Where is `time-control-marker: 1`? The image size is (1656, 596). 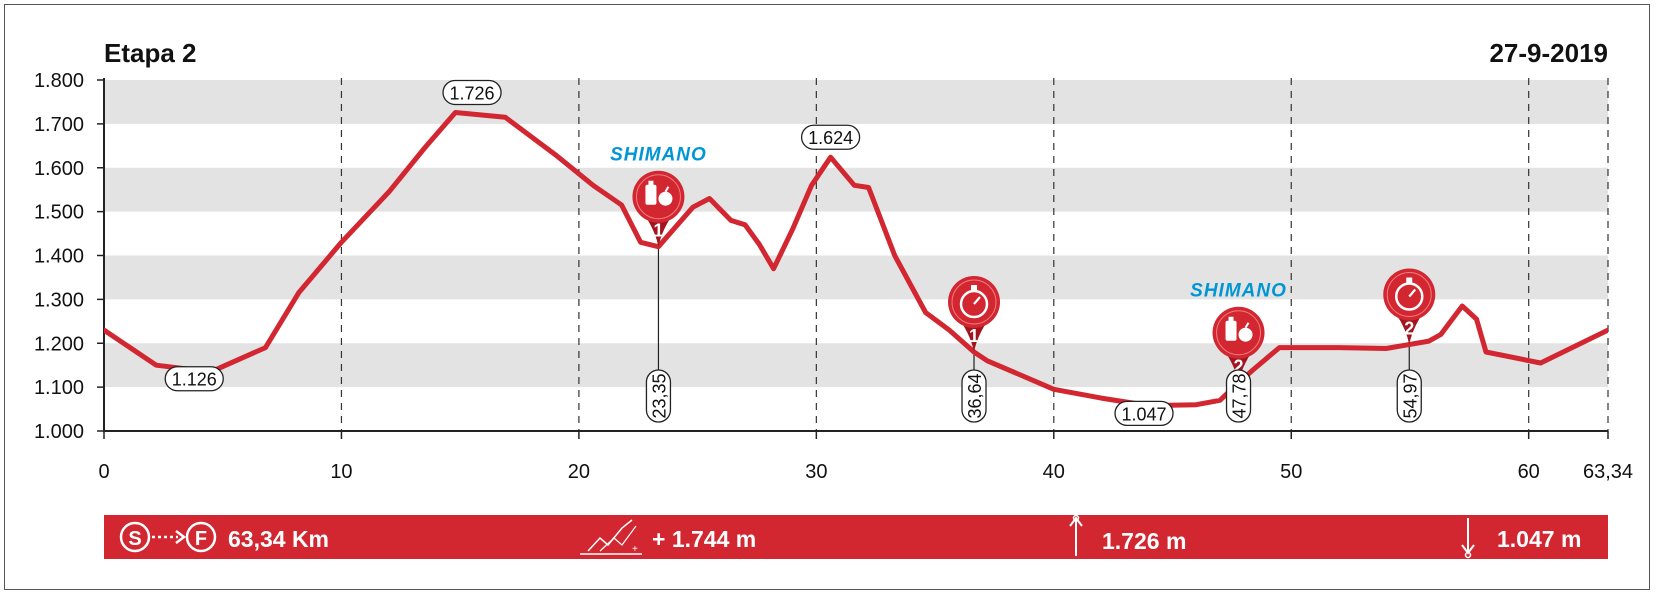
time-control-marker: 1 is located at coordinates (974, 314).